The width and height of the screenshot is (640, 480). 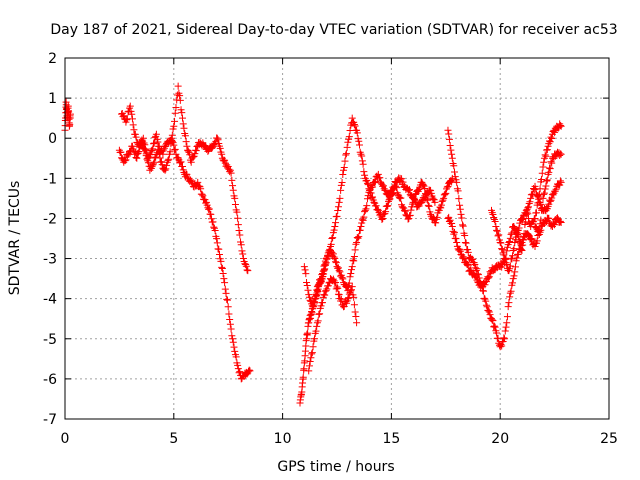 What do you see at coordinates (50, 219) in the screenshot?
I see `y-tick-label: -2` at bounding box center [50, 219].